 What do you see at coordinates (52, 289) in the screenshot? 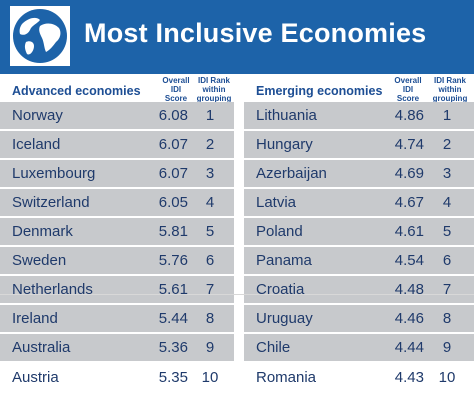
I see `country-name: Netherlands` at bounding box center [52, 289].